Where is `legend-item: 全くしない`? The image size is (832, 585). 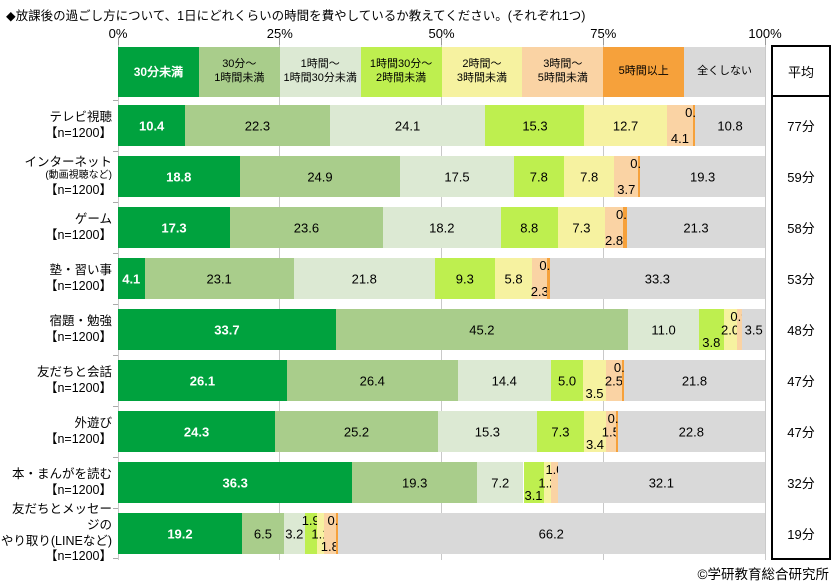 legend-item: 全くしない is located at coordinates (724, 72).